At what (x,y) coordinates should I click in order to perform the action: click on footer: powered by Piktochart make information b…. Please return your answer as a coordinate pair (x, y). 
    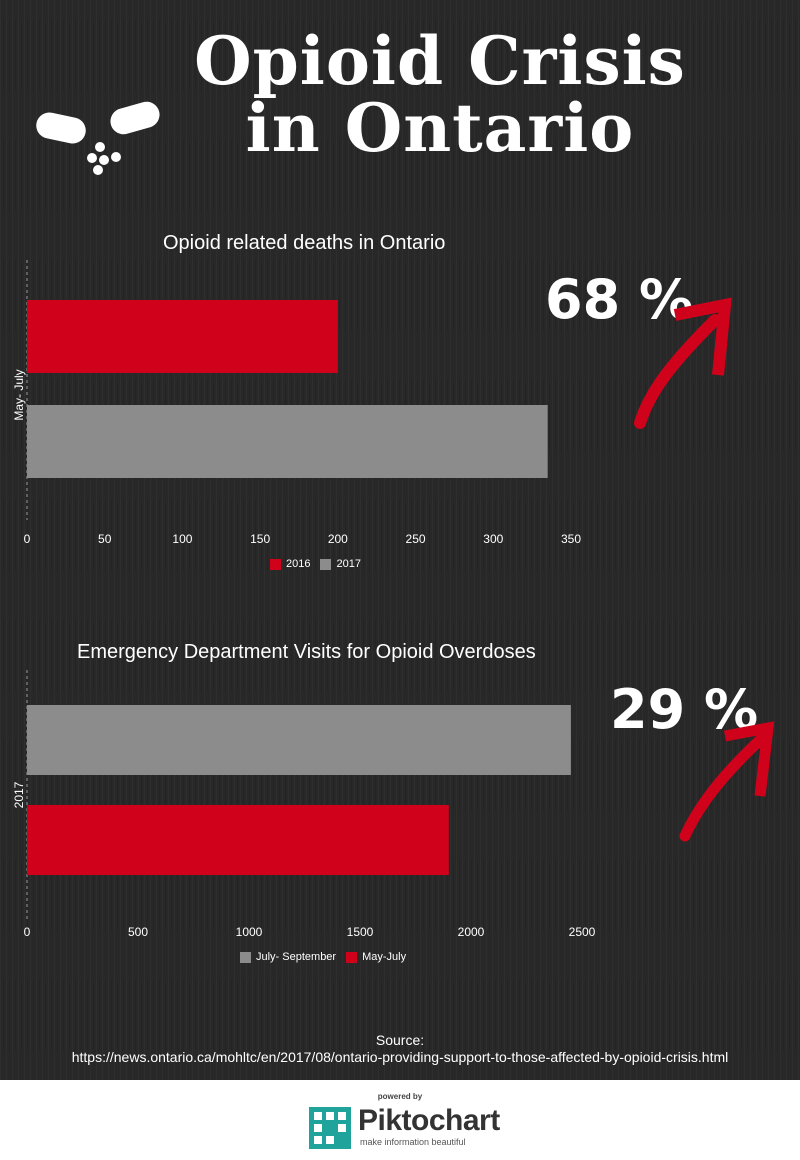
    Looking at the image, I should click on (400, 1120).